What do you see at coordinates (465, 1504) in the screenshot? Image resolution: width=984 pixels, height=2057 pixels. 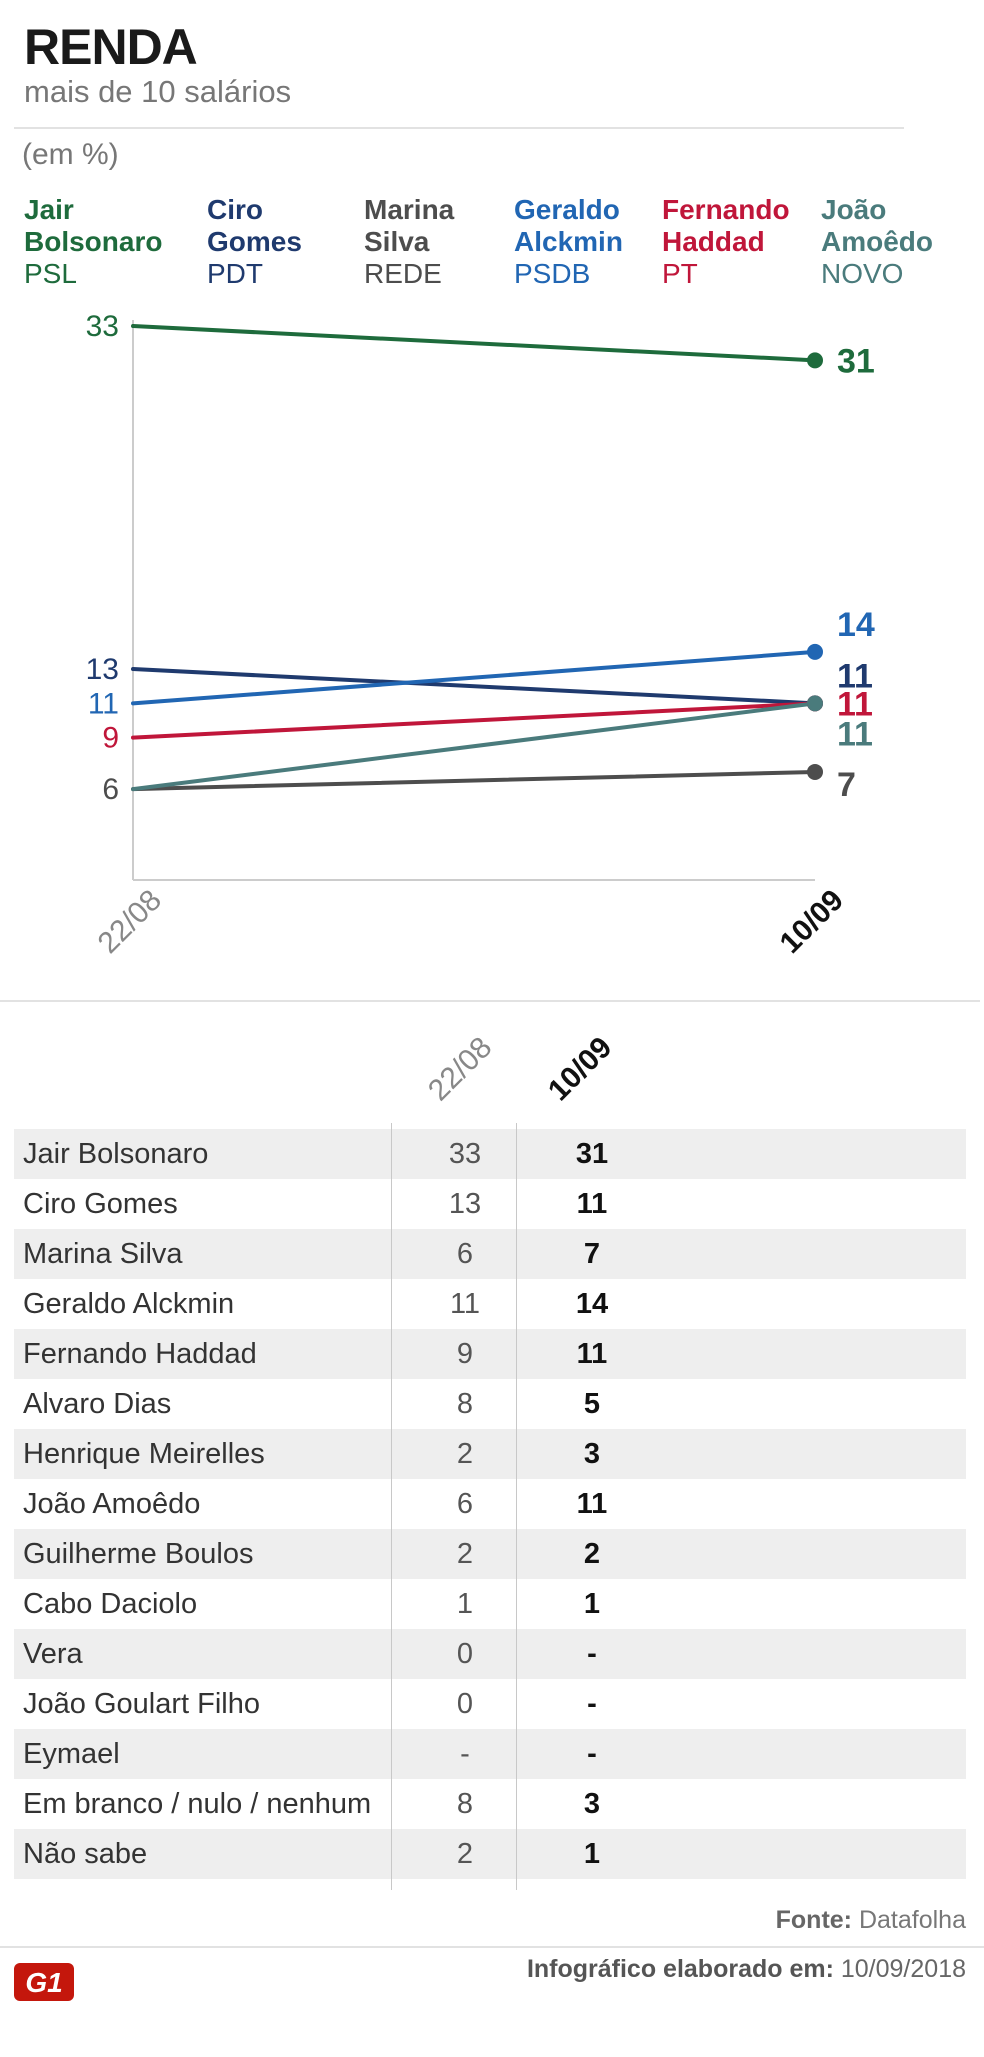 I see `value-22-08: 6` at bounding box center [465, 1504].